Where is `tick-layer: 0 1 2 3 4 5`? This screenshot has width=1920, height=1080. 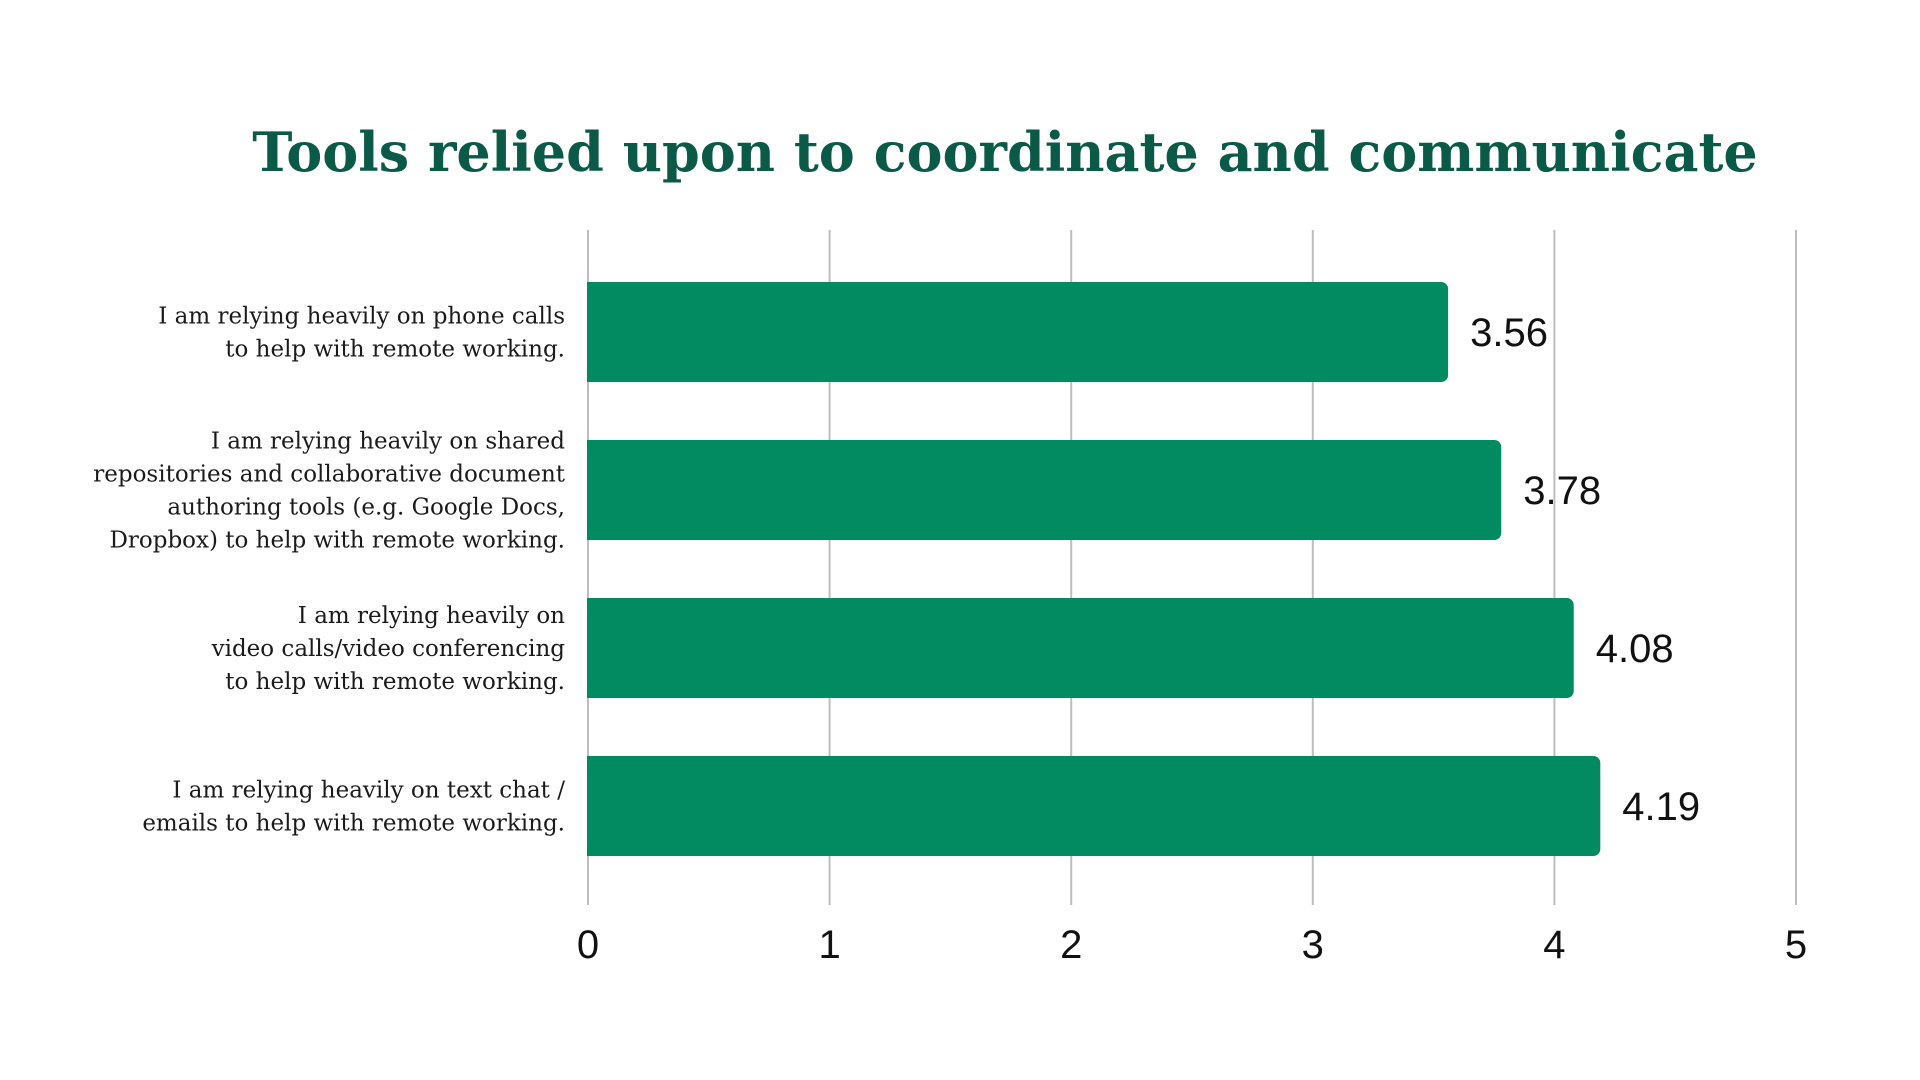 tick-layer: 0 1 2 3 4 5 is located at coordinates (1192, 945).